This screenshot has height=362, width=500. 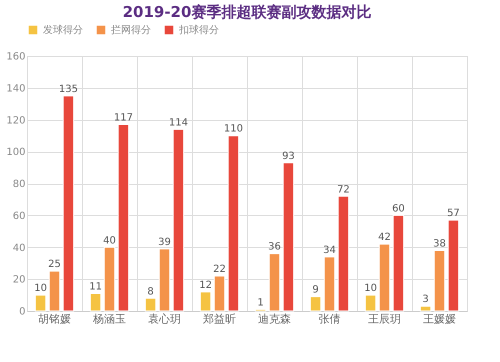 I want to click on data-label: 110, so click(x=233, y=129).